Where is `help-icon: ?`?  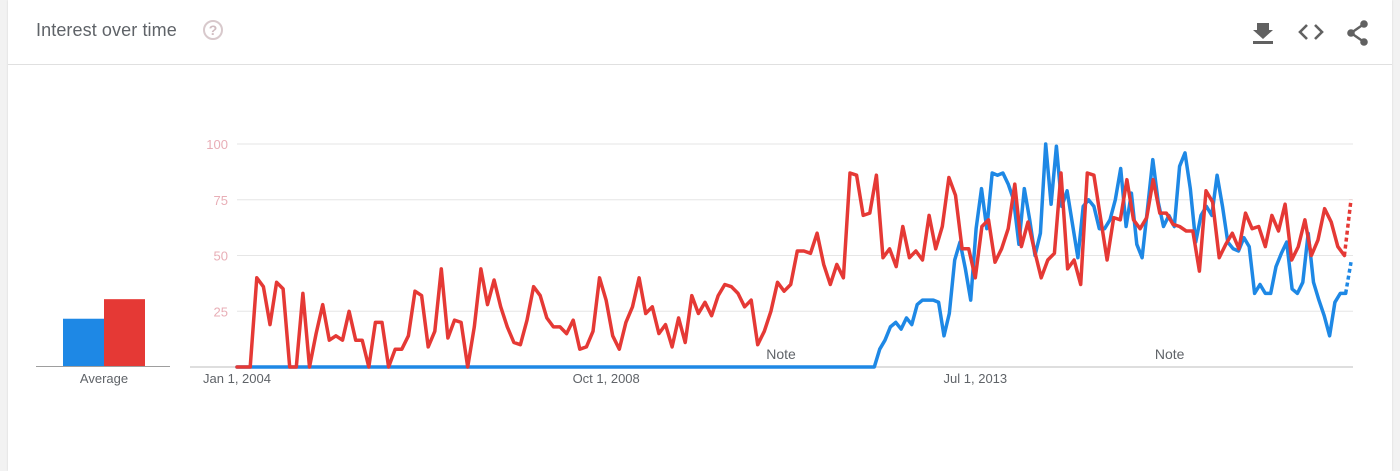
help-icon: ? is located at coordinates (213, 30).